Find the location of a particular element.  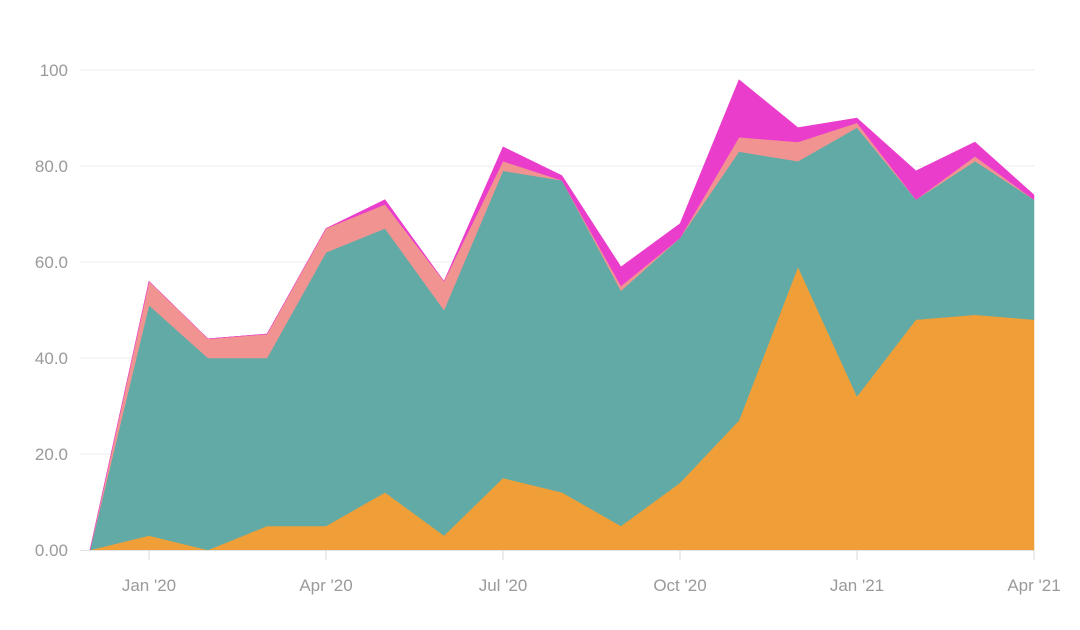

y-tick-label: 20.0 is located at coordinates (51, 454).